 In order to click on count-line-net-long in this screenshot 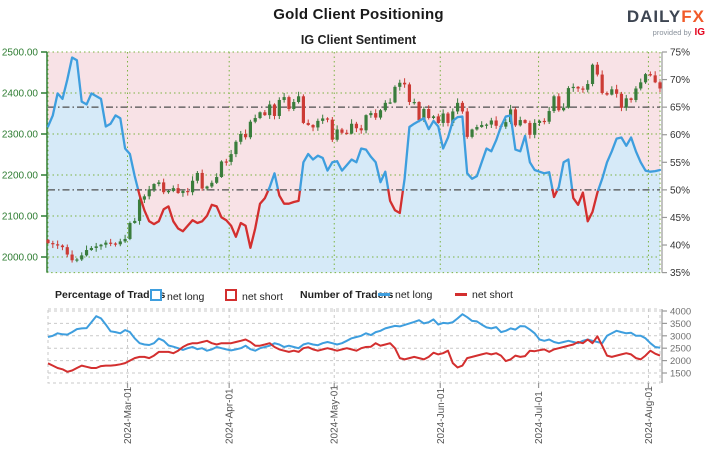, I will do `click(354, 332)`.